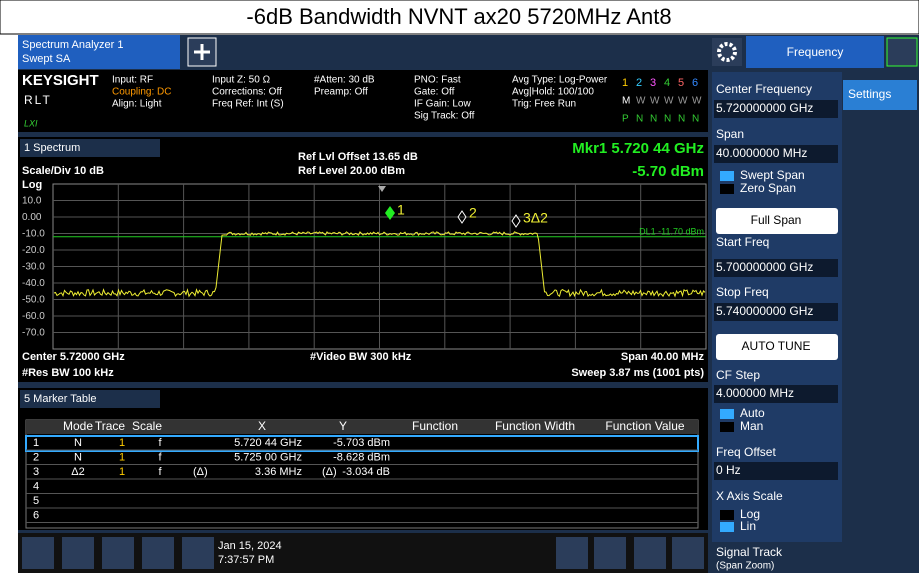 This screenshot has width=919, height=578. I want to click on label: 7:37:57 PM, so click(246, 560).